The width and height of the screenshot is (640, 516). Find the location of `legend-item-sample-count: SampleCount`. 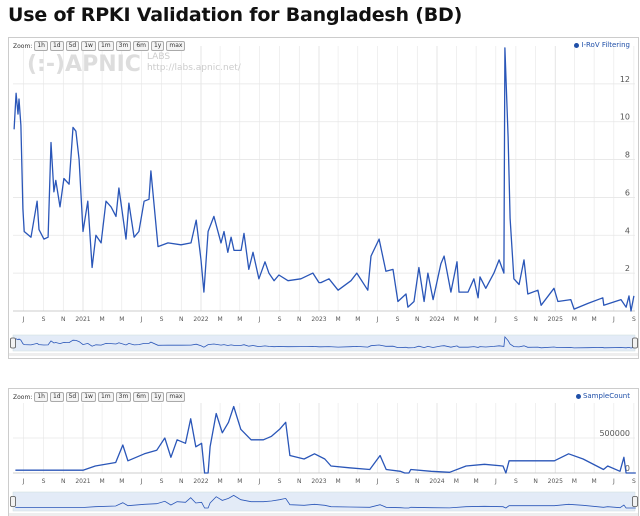

legend-item-sample-count: SampleCount is located at coordinates (603, 396).